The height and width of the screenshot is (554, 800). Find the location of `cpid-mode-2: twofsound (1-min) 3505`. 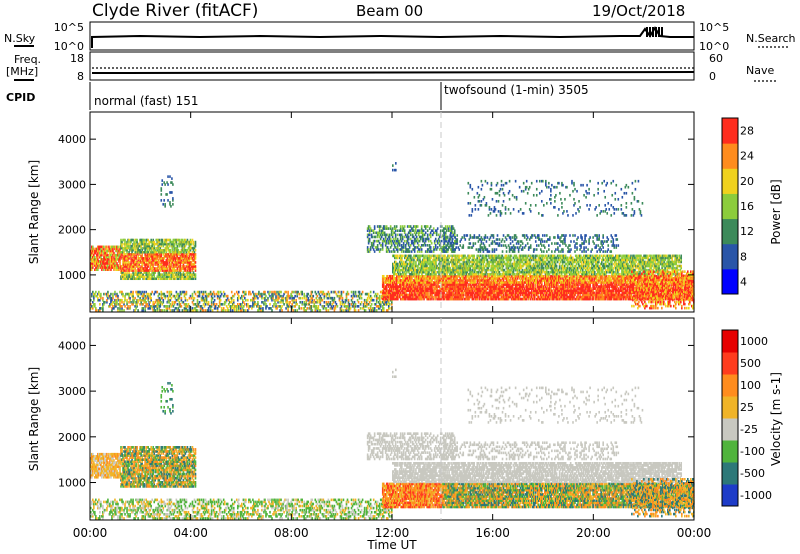

cpid-mode-2: twofsound (1-min) 3505 is located at coordinates (516, 90).